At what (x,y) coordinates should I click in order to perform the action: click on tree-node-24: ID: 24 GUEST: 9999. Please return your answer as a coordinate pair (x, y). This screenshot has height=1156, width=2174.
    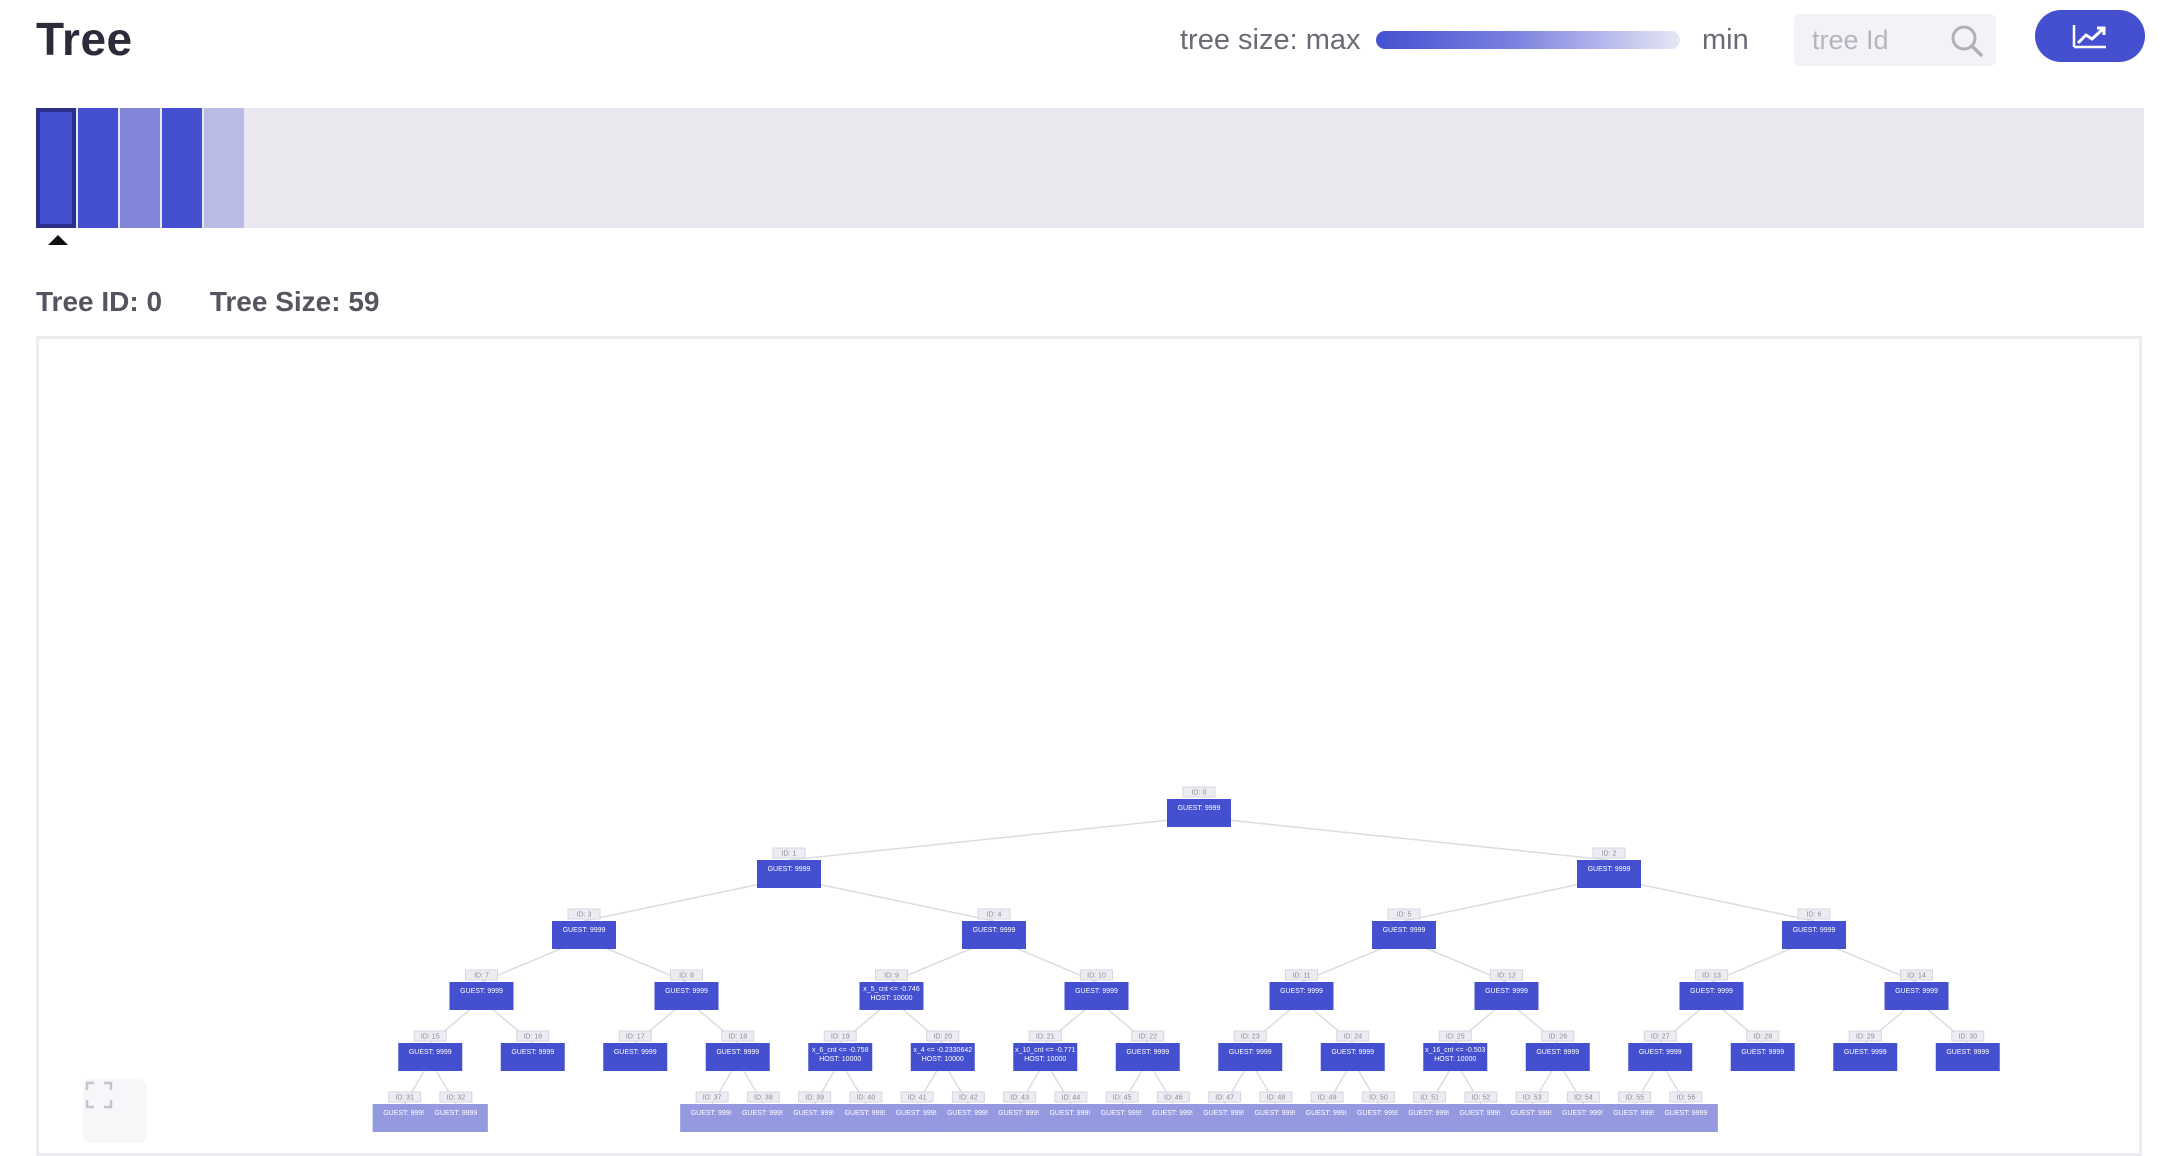
    Looking at the image, I should click on (1352, 1050).